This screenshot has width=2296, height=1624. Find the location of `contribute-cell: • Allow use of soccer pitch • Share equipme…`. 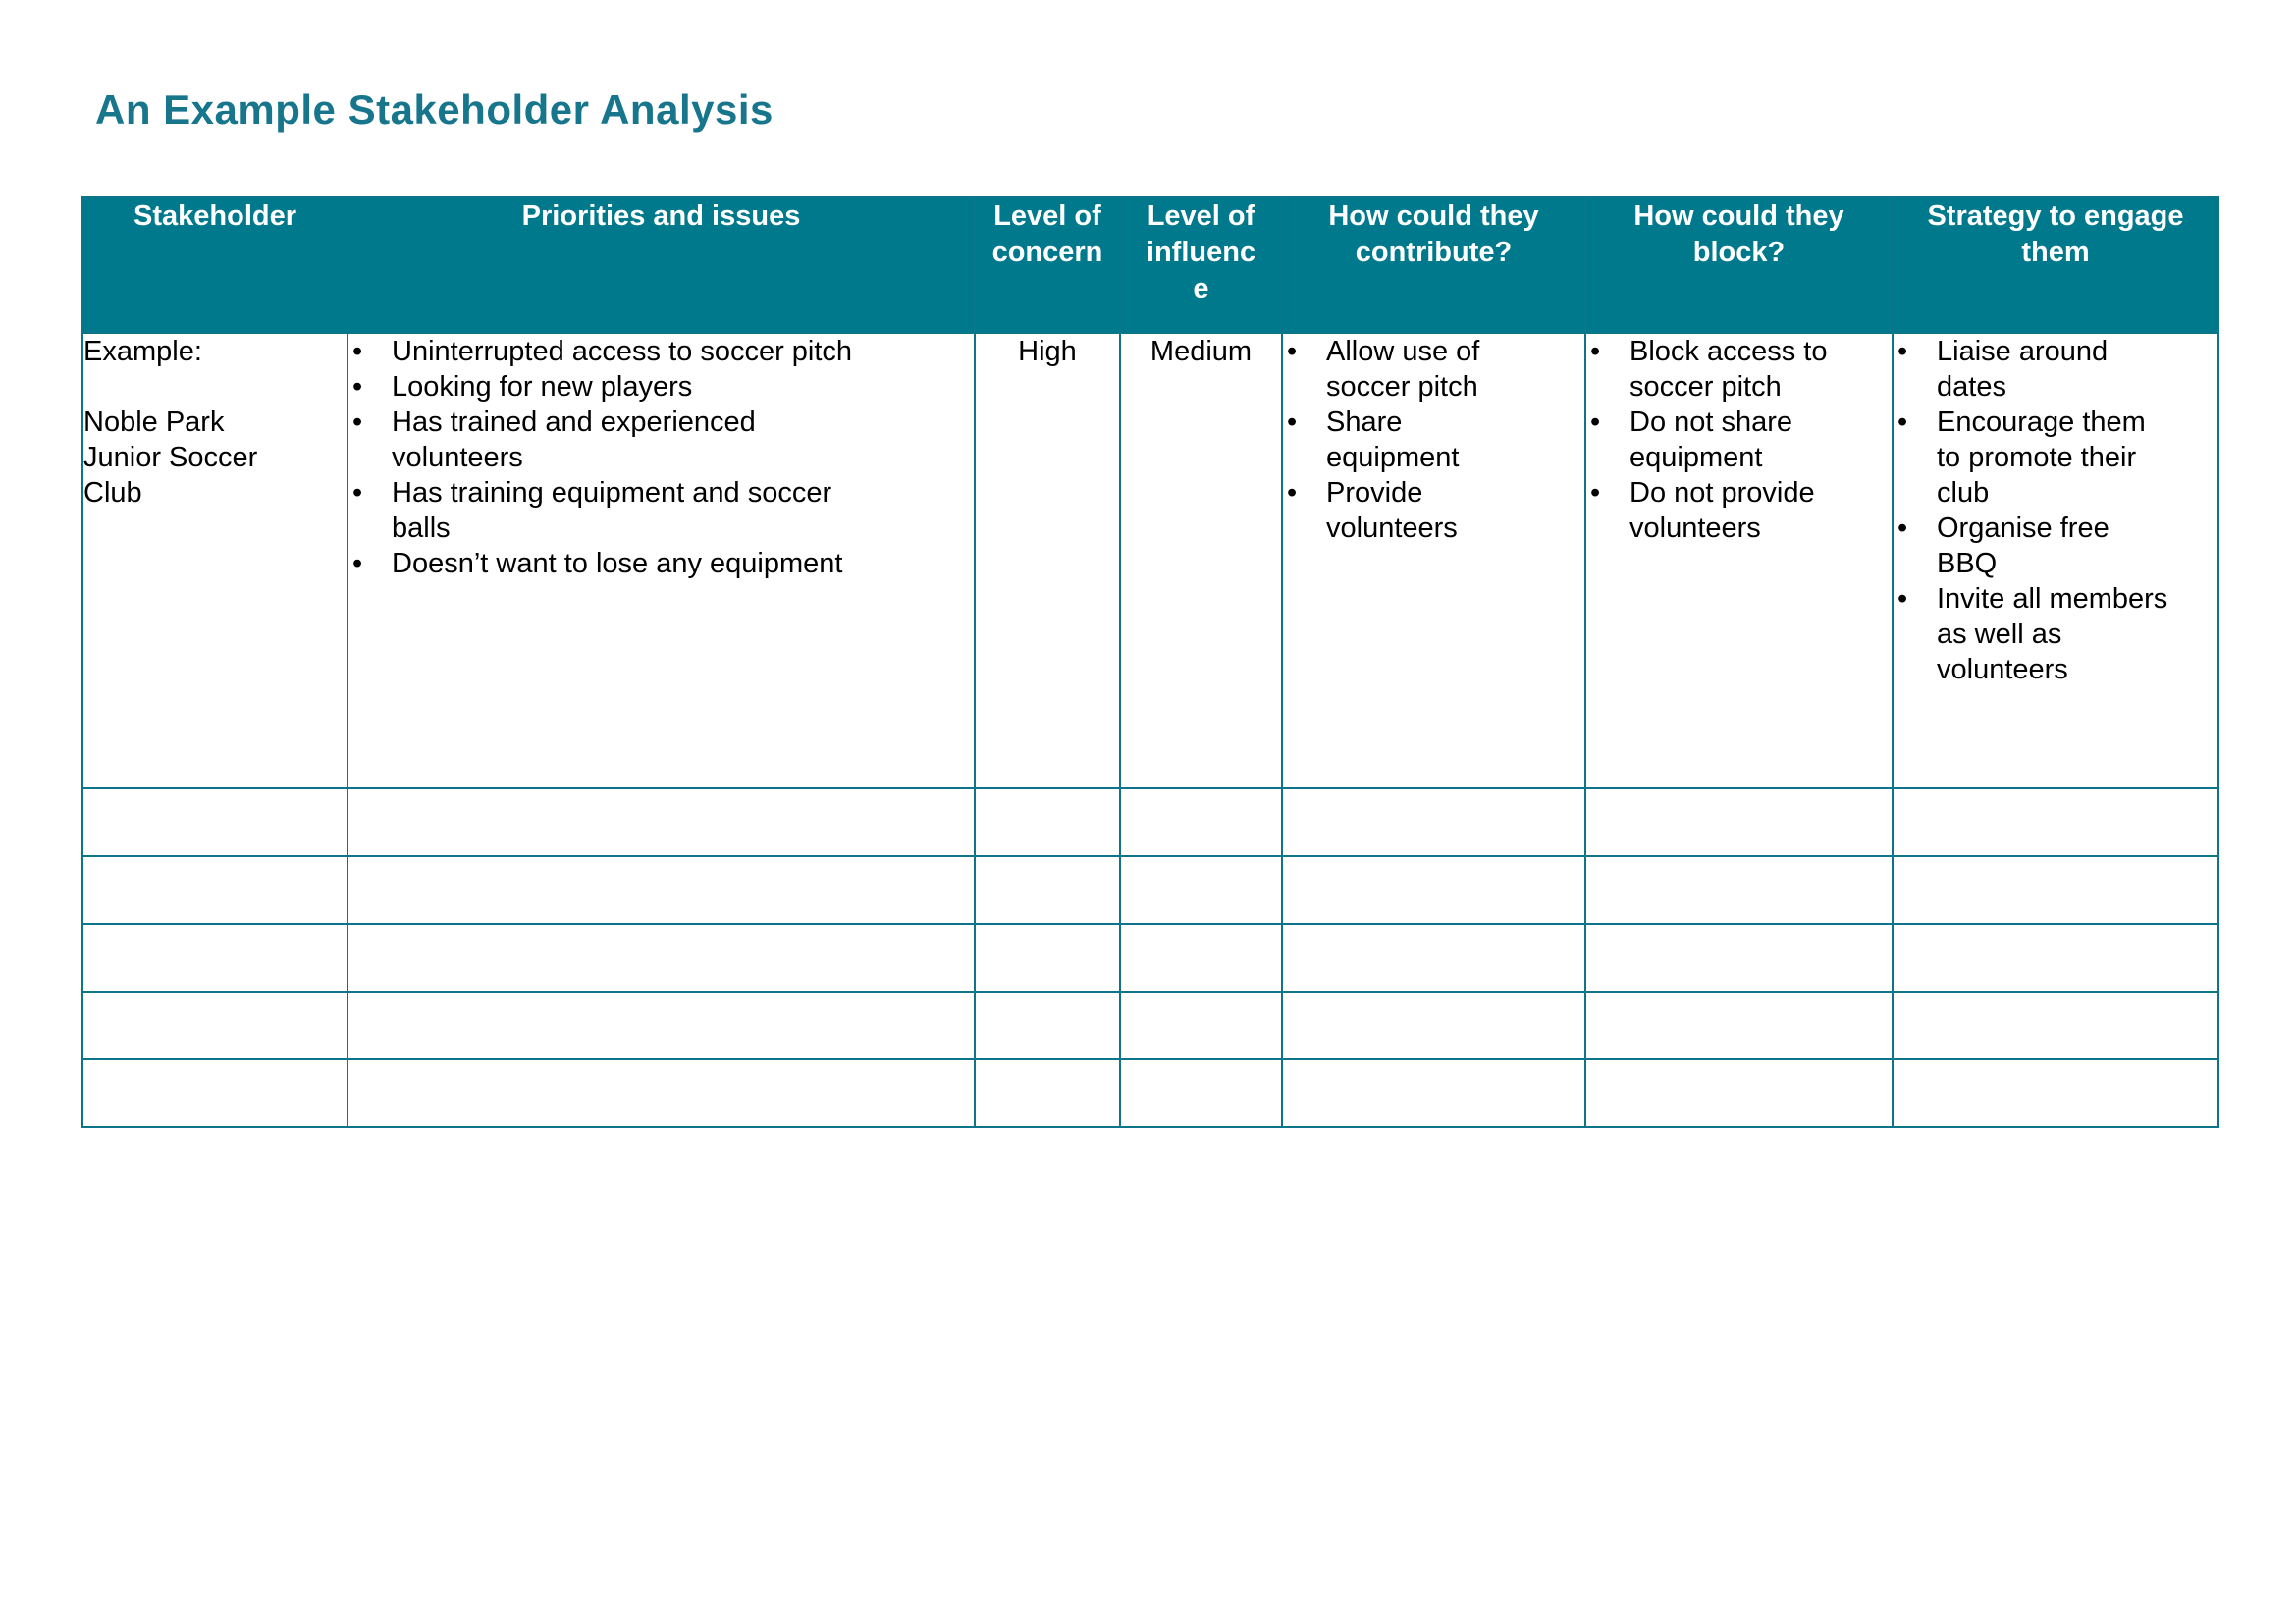

contribute-cell: • Allow use of soccer pitch • Share equipme… is located at coordinates (1433, 560).